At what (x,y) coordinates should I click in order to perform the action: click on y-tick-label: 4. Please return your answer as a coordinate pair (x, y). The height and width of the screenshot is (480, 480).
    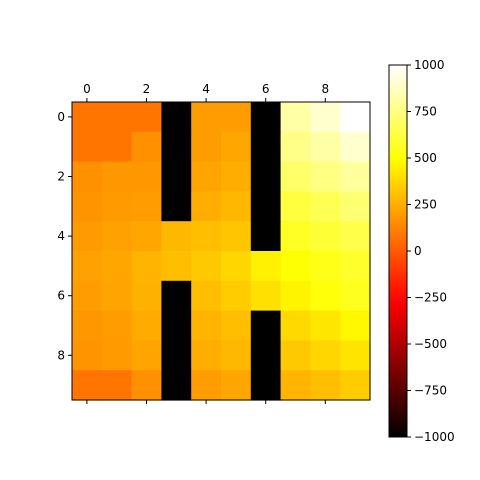
    Looking at the image, I should click on (61, 236).